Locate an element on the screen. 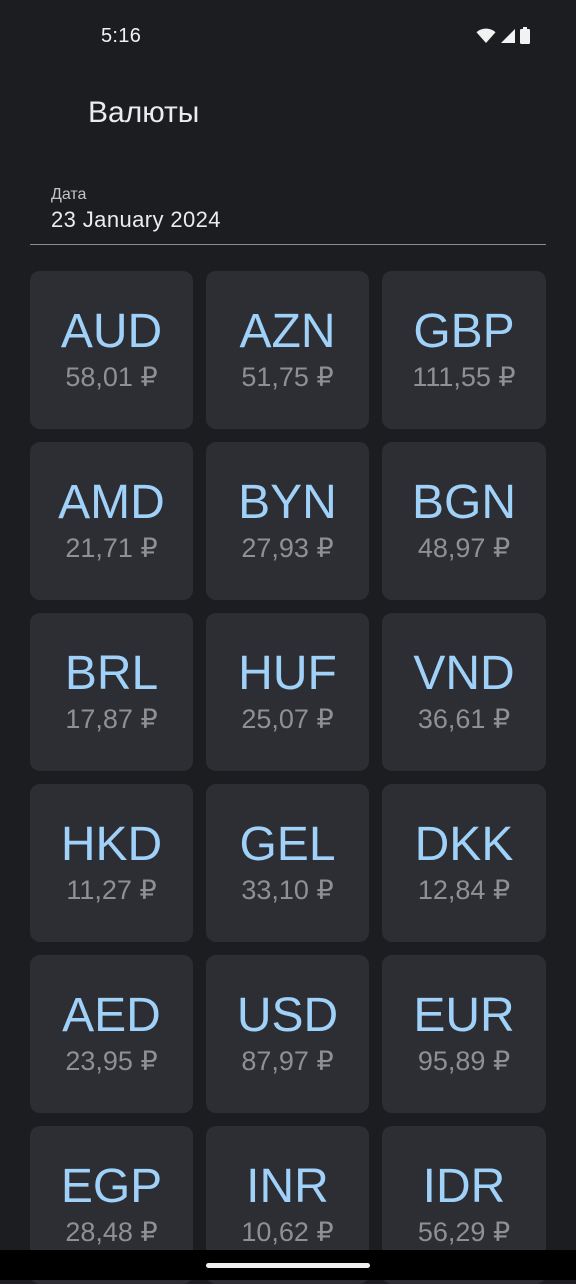 This screenshot has height=1284, width=576. currency-code: GBP is located at coordinates (464, 331).